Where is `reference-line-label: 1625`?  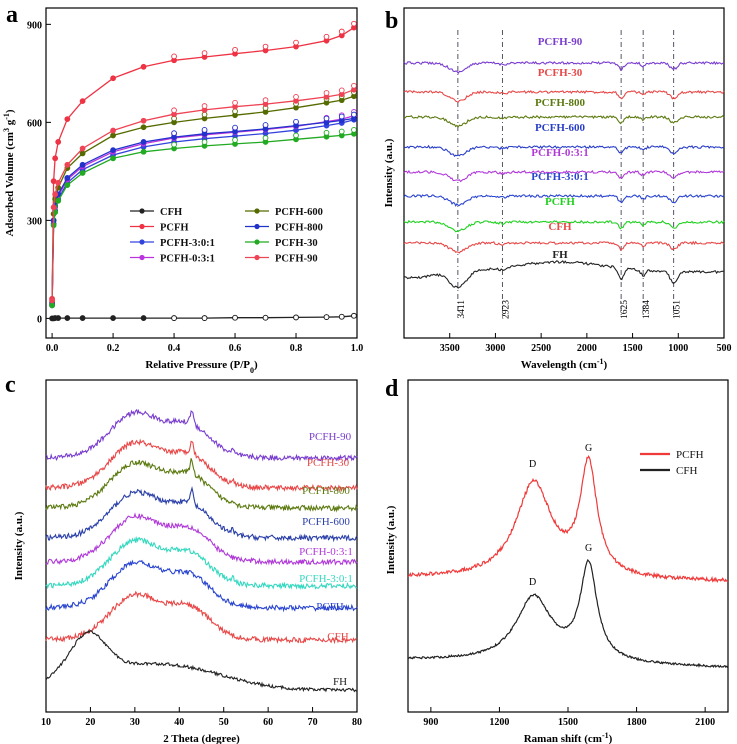
reference-line-label: 1625 is located at coordinates (625, 309).